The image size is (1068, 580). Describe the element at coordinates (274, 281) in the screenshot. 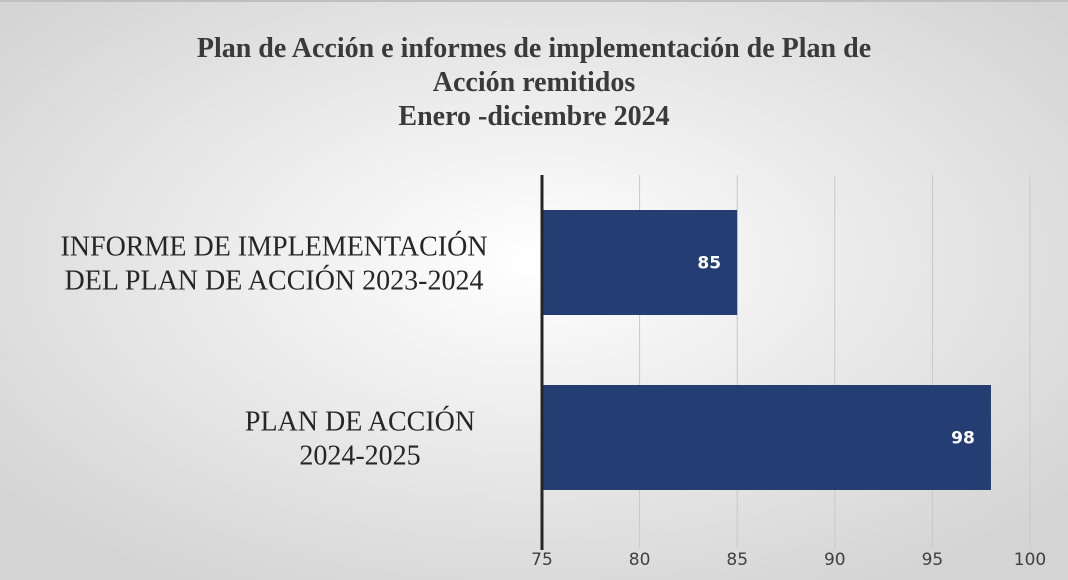

I see `y-tick-label: DEL PLAN DE ACCIÓN 2023-2024` at that location.